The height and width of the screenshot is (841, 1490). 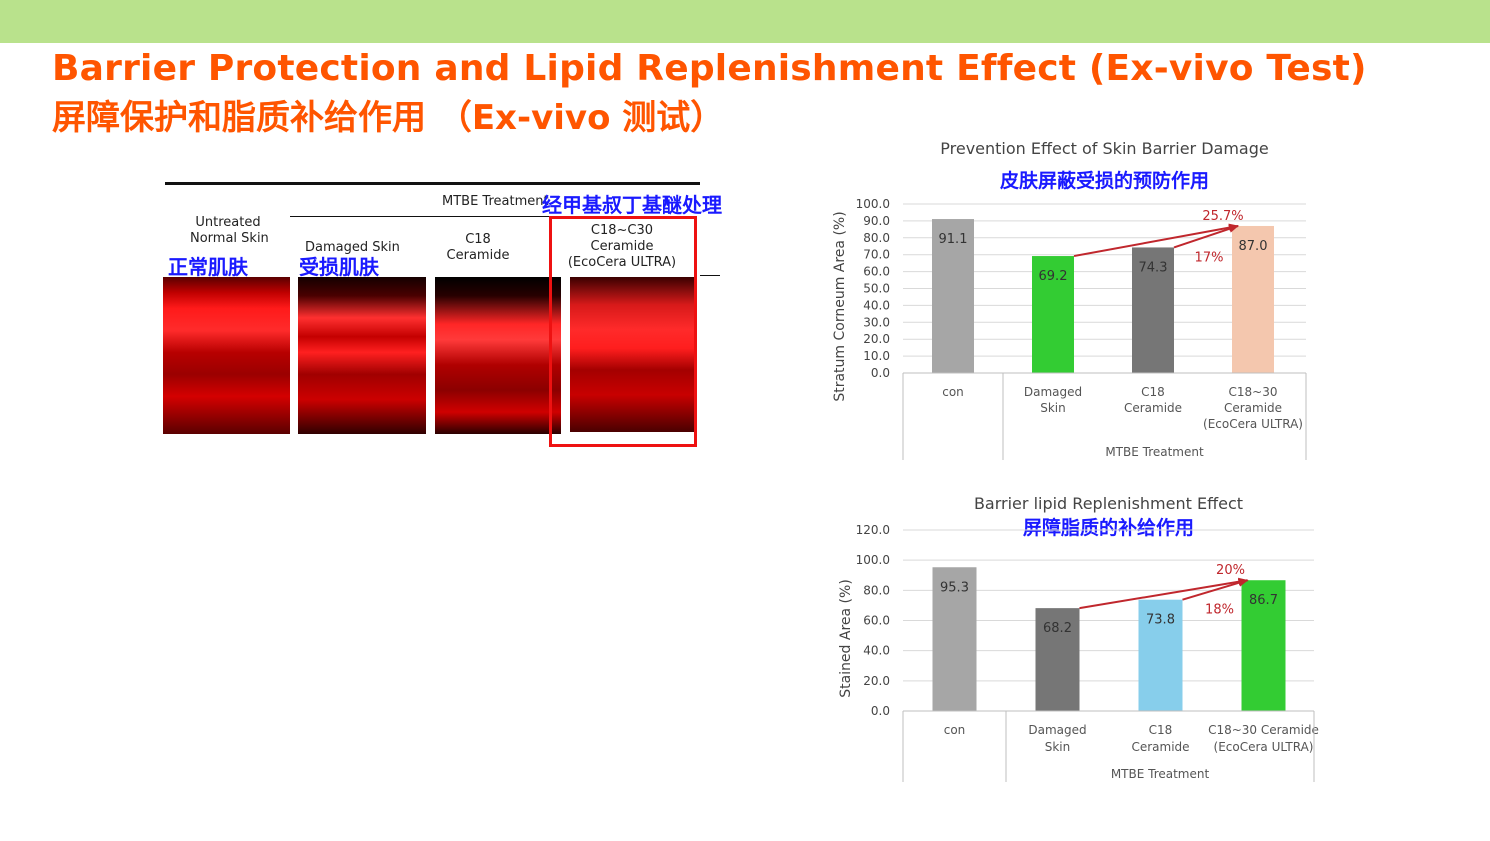 What do you see at coordinates (1219, 610) in the screenshot?
I see `comparison-percent-label: 18%` at bounding box center [1219, 610].